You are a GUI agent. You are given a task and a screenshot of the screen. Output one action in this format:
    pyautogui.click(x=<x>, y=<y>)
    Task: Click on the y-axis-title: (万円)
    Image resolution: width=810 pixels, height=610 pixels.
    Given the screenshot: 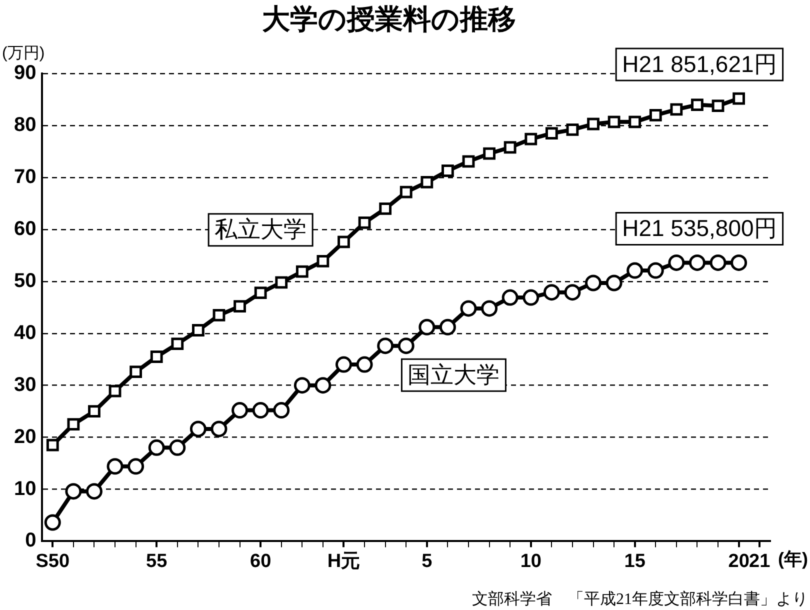 What is the action you would take?
    pyautogui.click(x=23, y=53)
    